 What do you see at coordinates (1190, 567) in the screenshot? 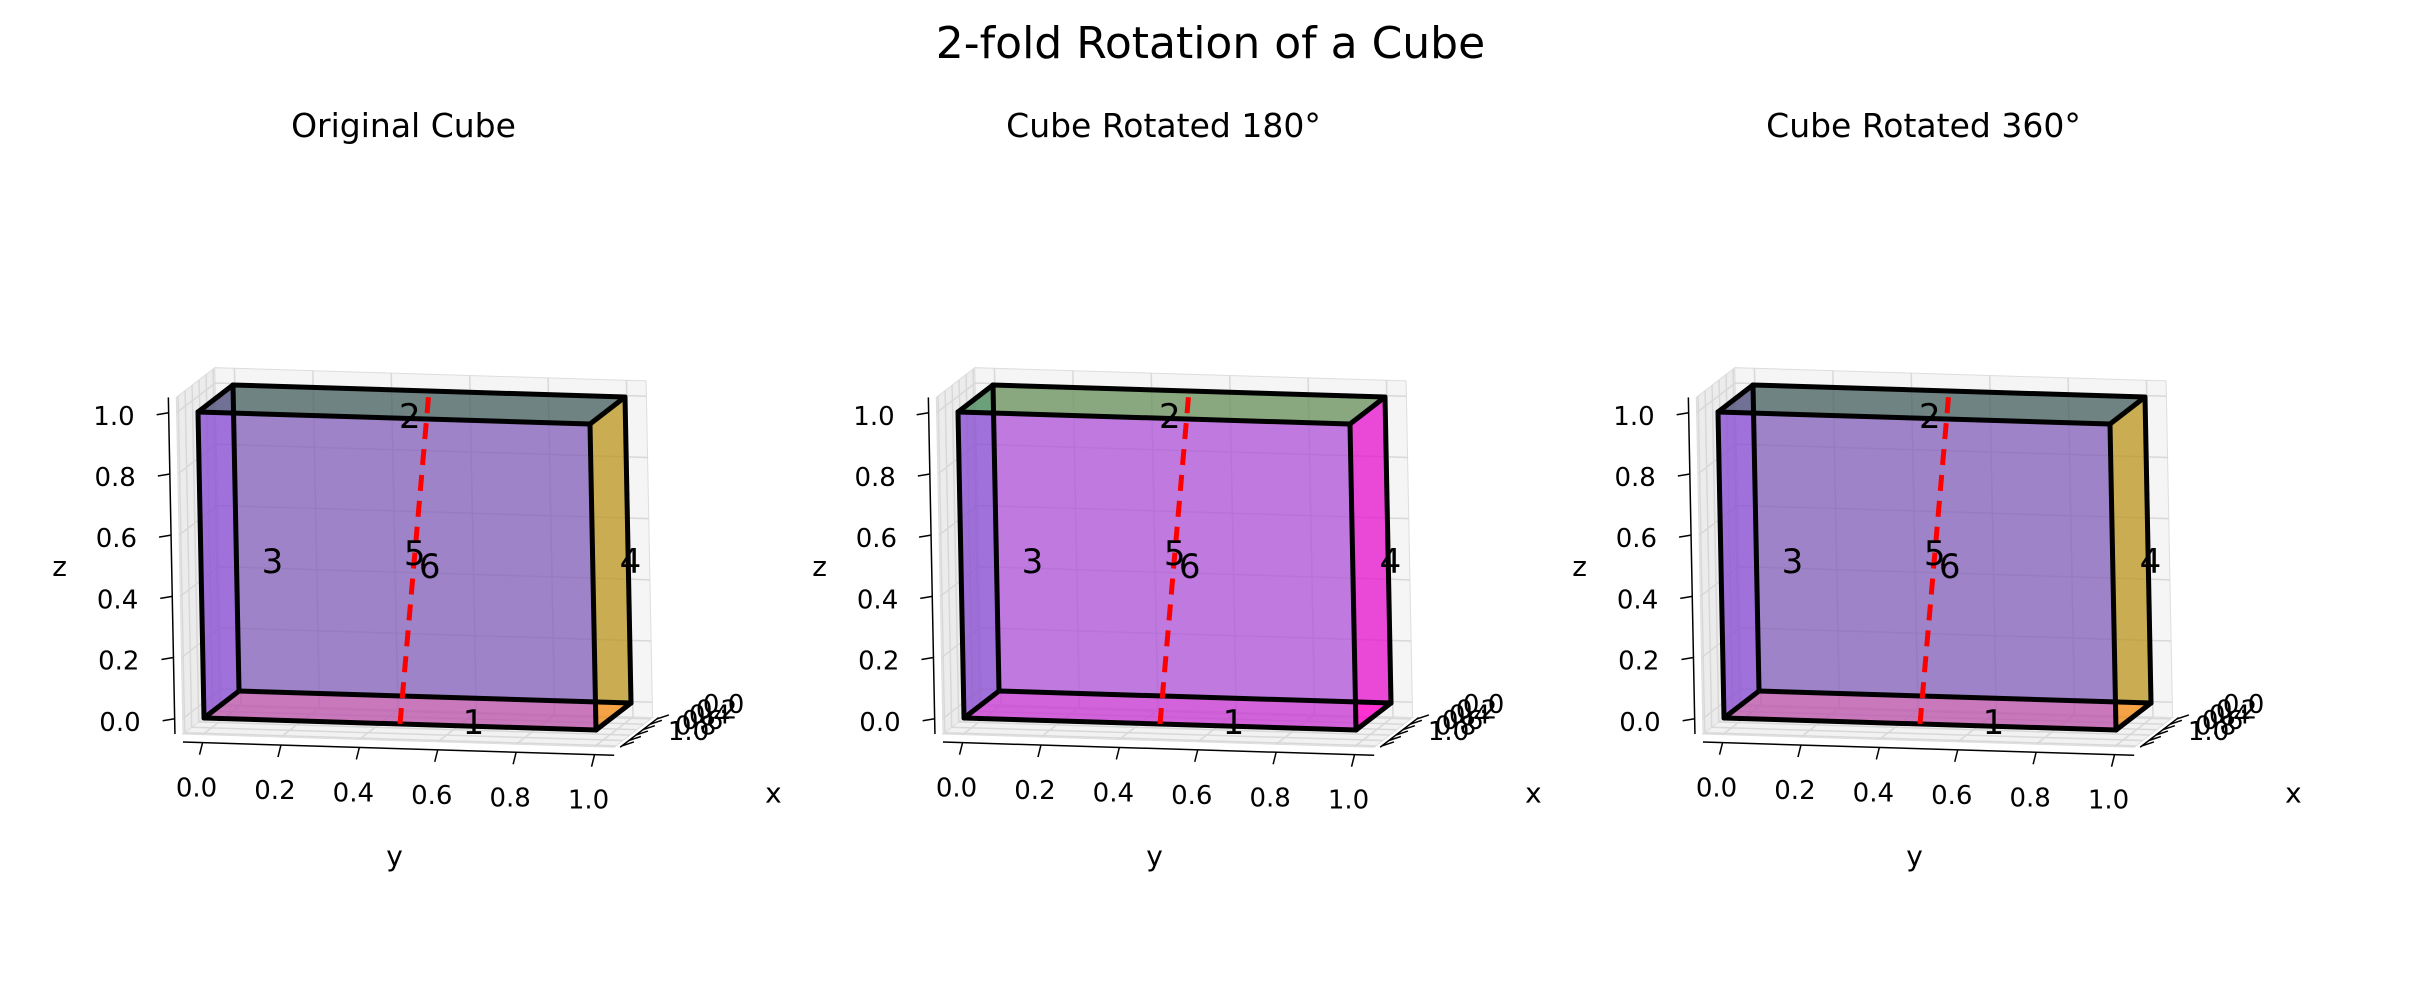
I see `face-label-6: 6` at bounding box center [1190, 567].